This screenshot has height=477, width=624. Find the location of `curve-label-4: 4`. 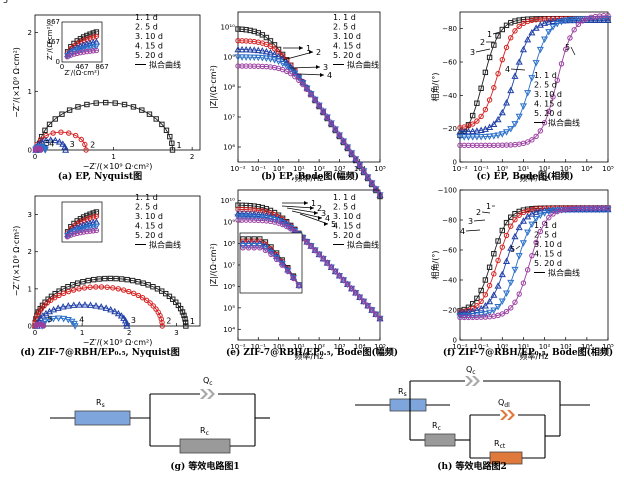

curve-label-4: 4 is located at coordinates (329, 75).